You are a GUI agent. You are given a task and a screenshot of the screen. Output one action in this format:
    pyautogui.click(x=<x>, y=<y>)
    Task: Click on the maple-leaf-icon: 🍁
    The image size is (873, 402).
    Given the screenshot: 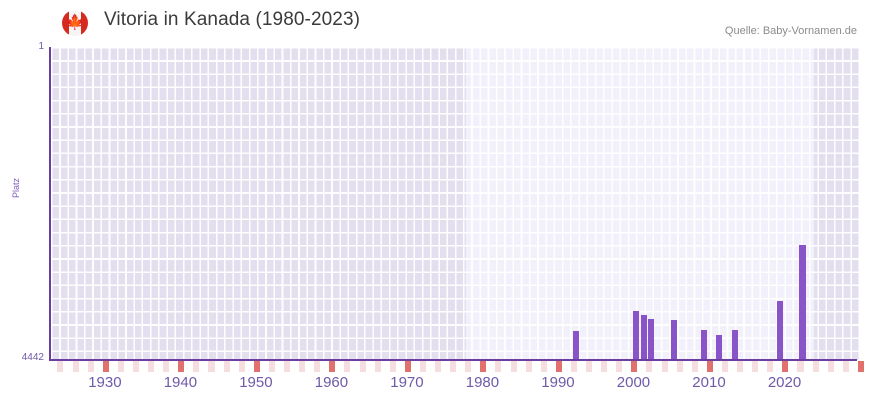 What is the action you would take?
    pyautogui.click(x=75, y=22)
    